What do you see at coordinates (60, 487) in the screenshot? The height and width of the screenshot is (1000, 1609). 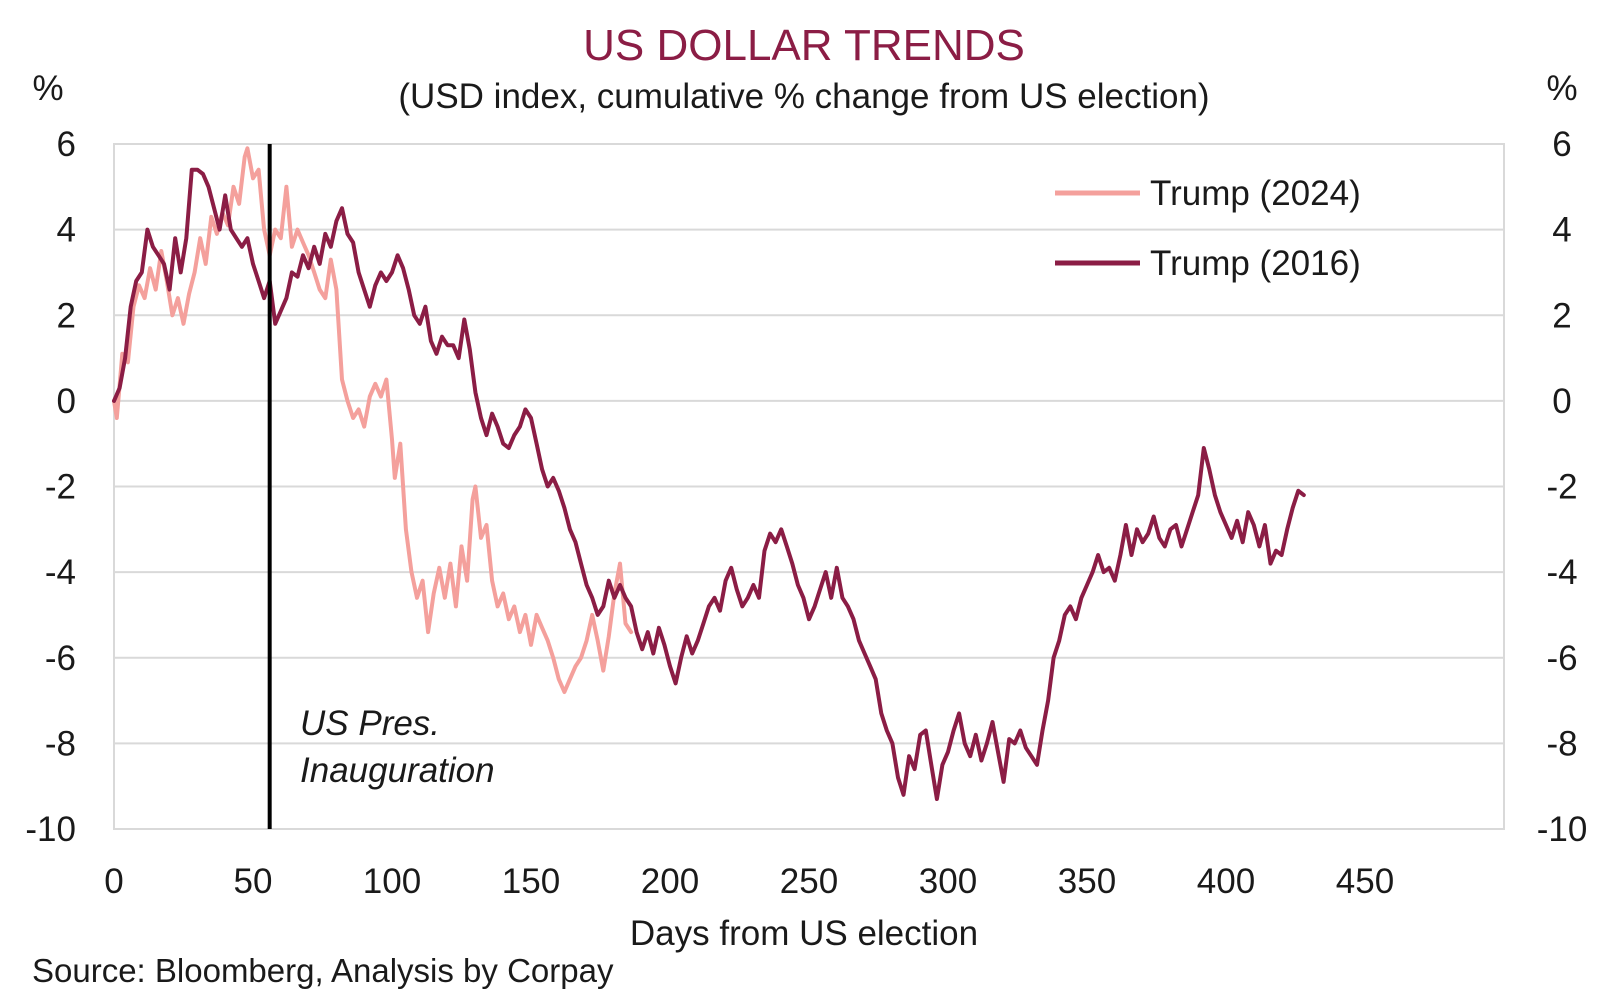 I see `y-tick-label-left: -2` at bounding box center [60, 487].